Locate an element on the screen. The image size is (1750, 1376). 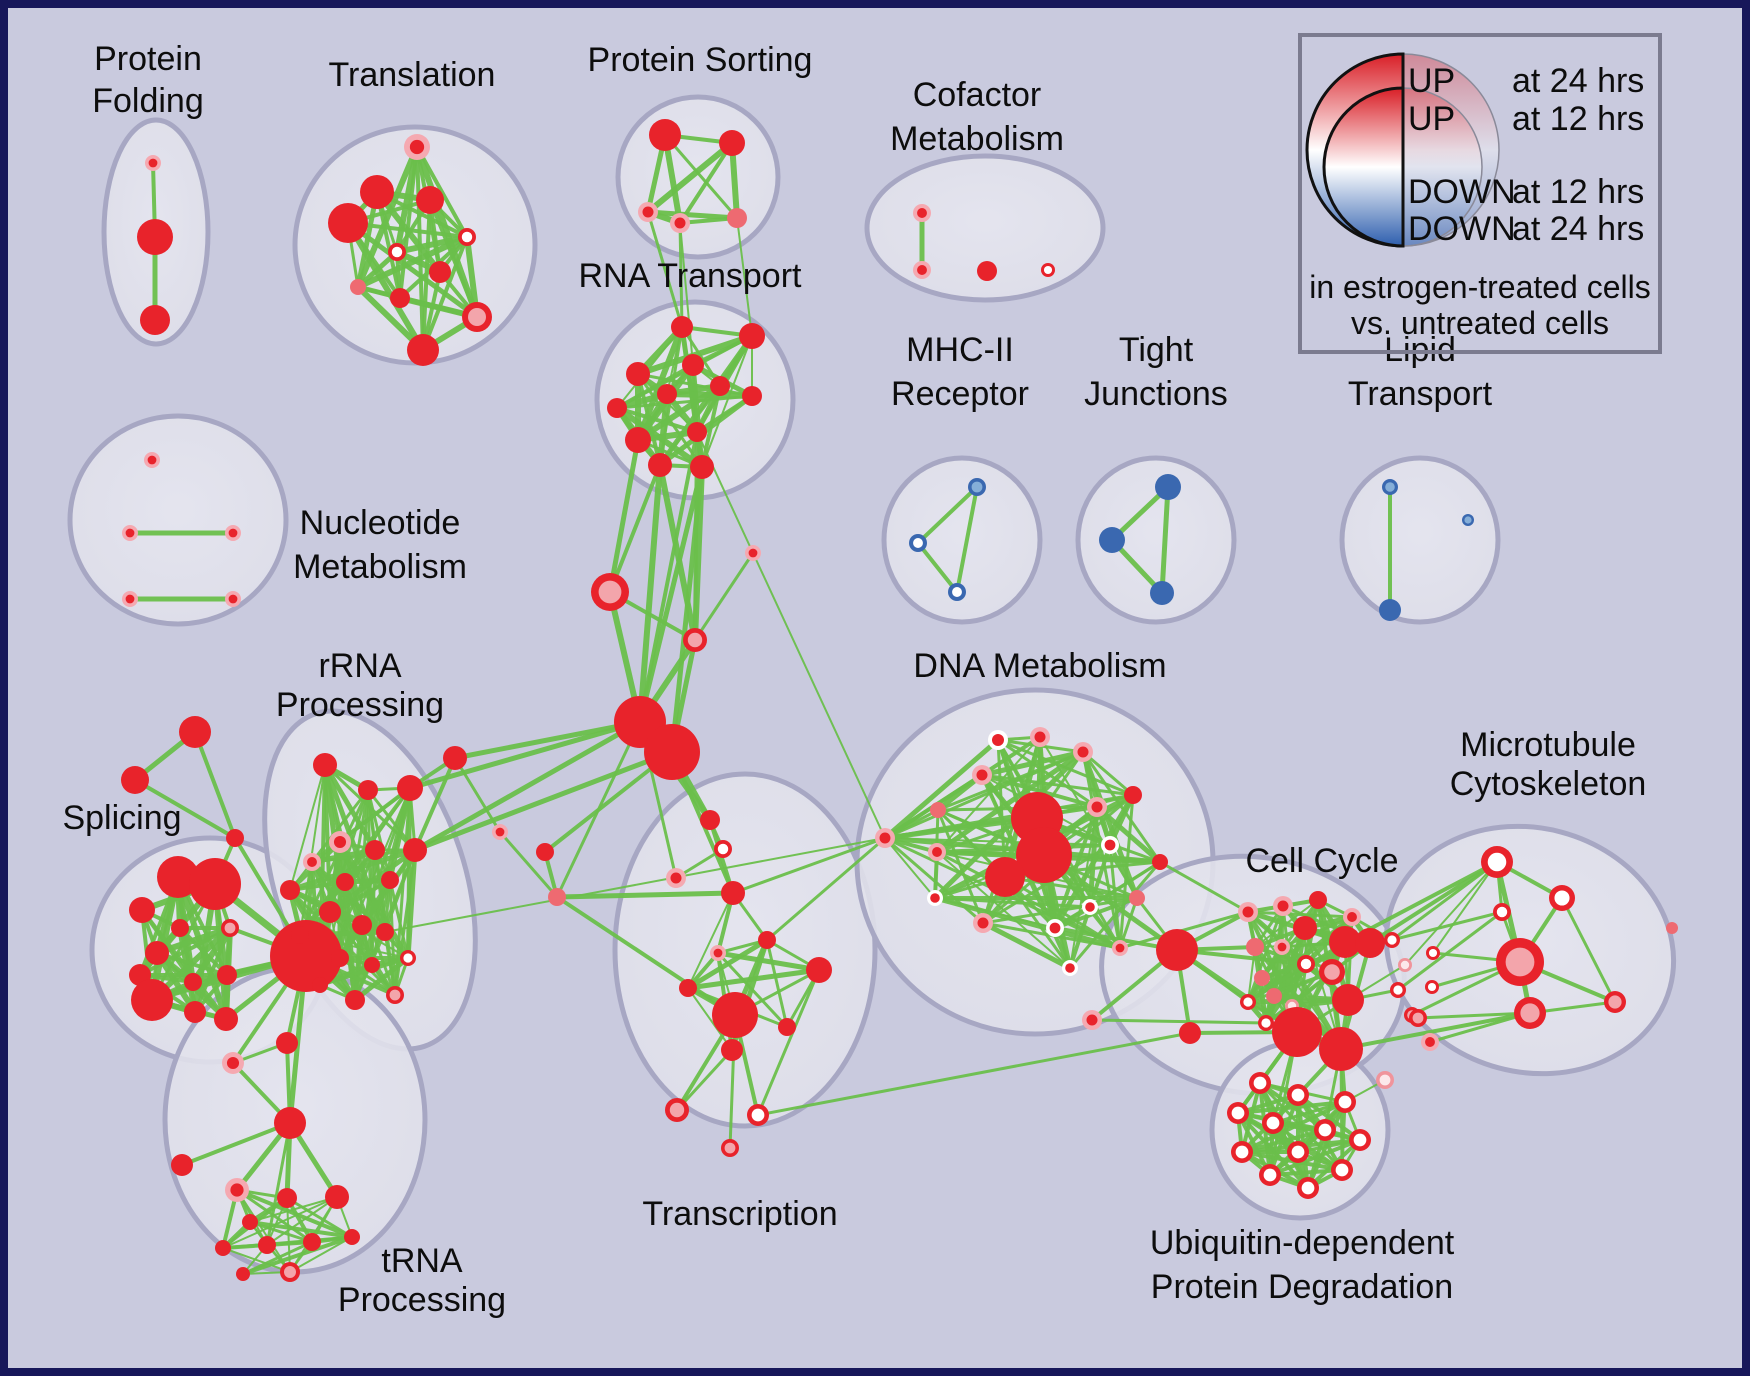
cluster-label-rrna-processing: Processing is located at coordinates (360, 705).